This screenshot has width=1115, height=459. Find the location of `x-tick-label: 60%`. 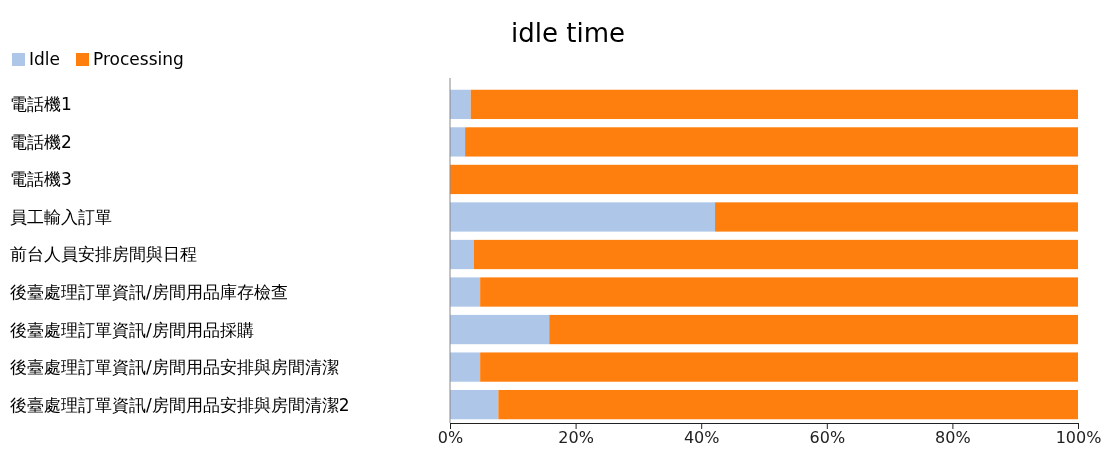

x-tick-label: 60% is located at coordinates (827, 438).